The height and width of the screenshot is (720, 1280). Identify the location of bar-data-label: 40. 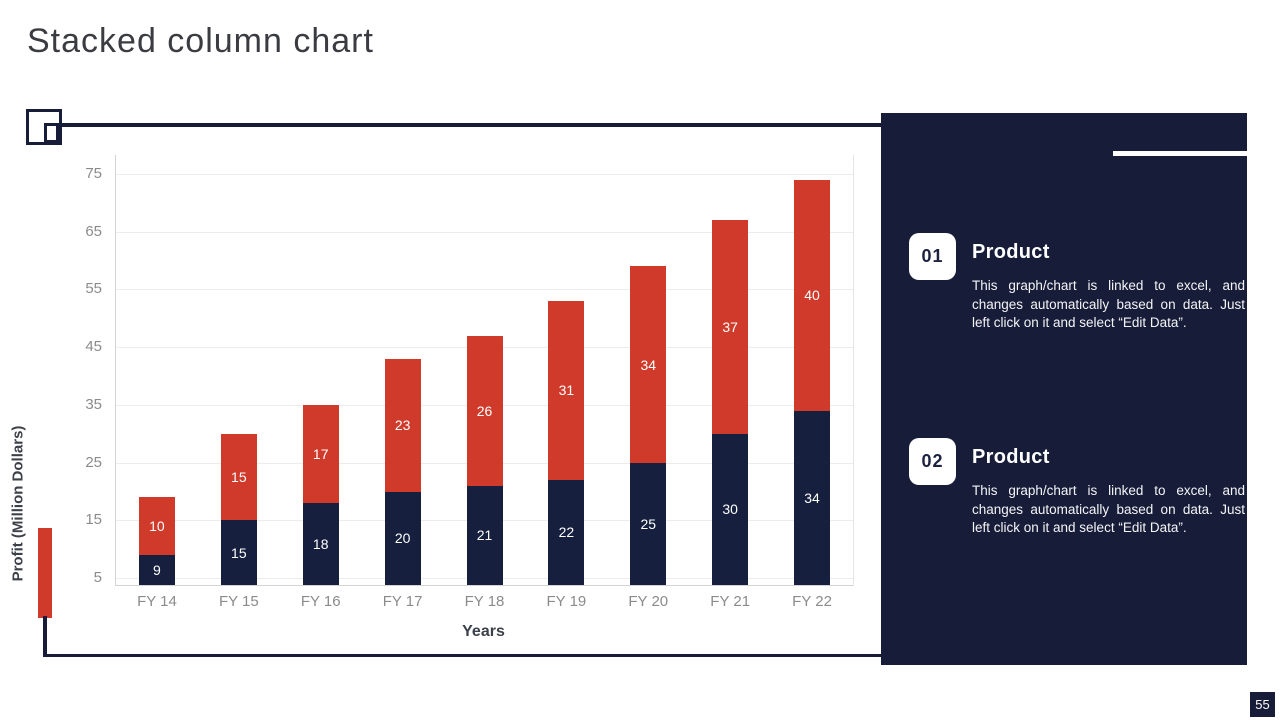
(812, 295).